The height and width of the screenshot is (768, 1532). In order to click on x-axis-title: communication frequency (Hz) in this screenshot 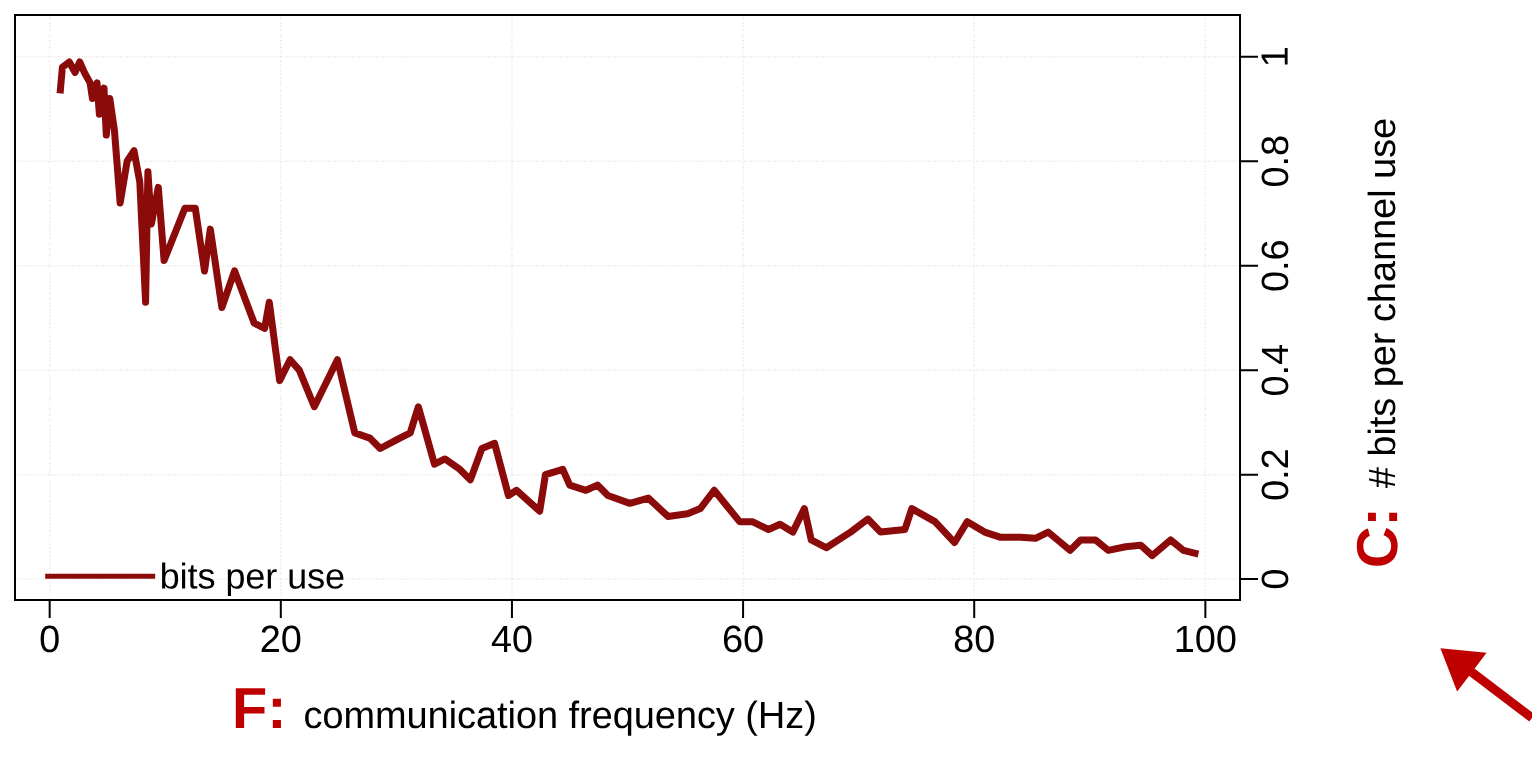, I will do `click(560, 718)`.